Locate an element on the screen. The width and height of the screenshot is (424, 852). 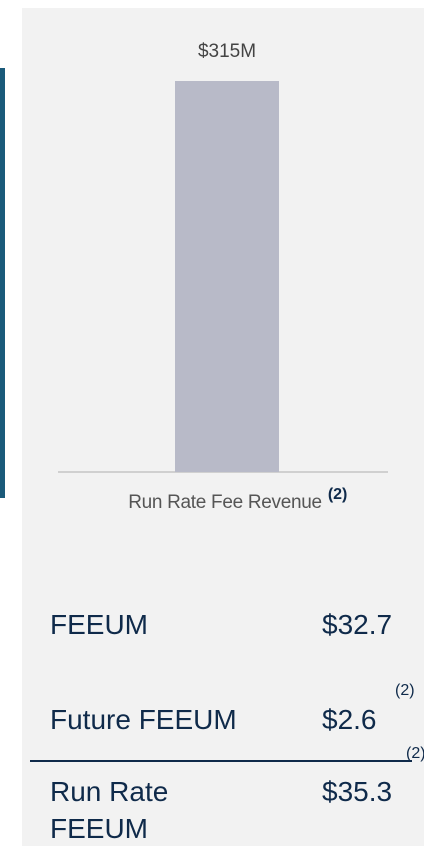
accent-bar is located at coordinates (2, 283).